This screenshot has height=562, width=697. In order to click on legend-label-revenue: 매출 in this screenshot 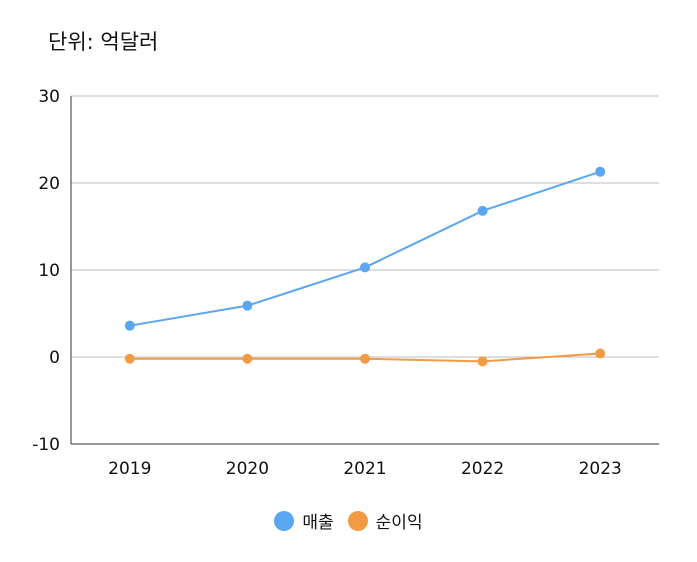, I will do `click(318, 523)`.